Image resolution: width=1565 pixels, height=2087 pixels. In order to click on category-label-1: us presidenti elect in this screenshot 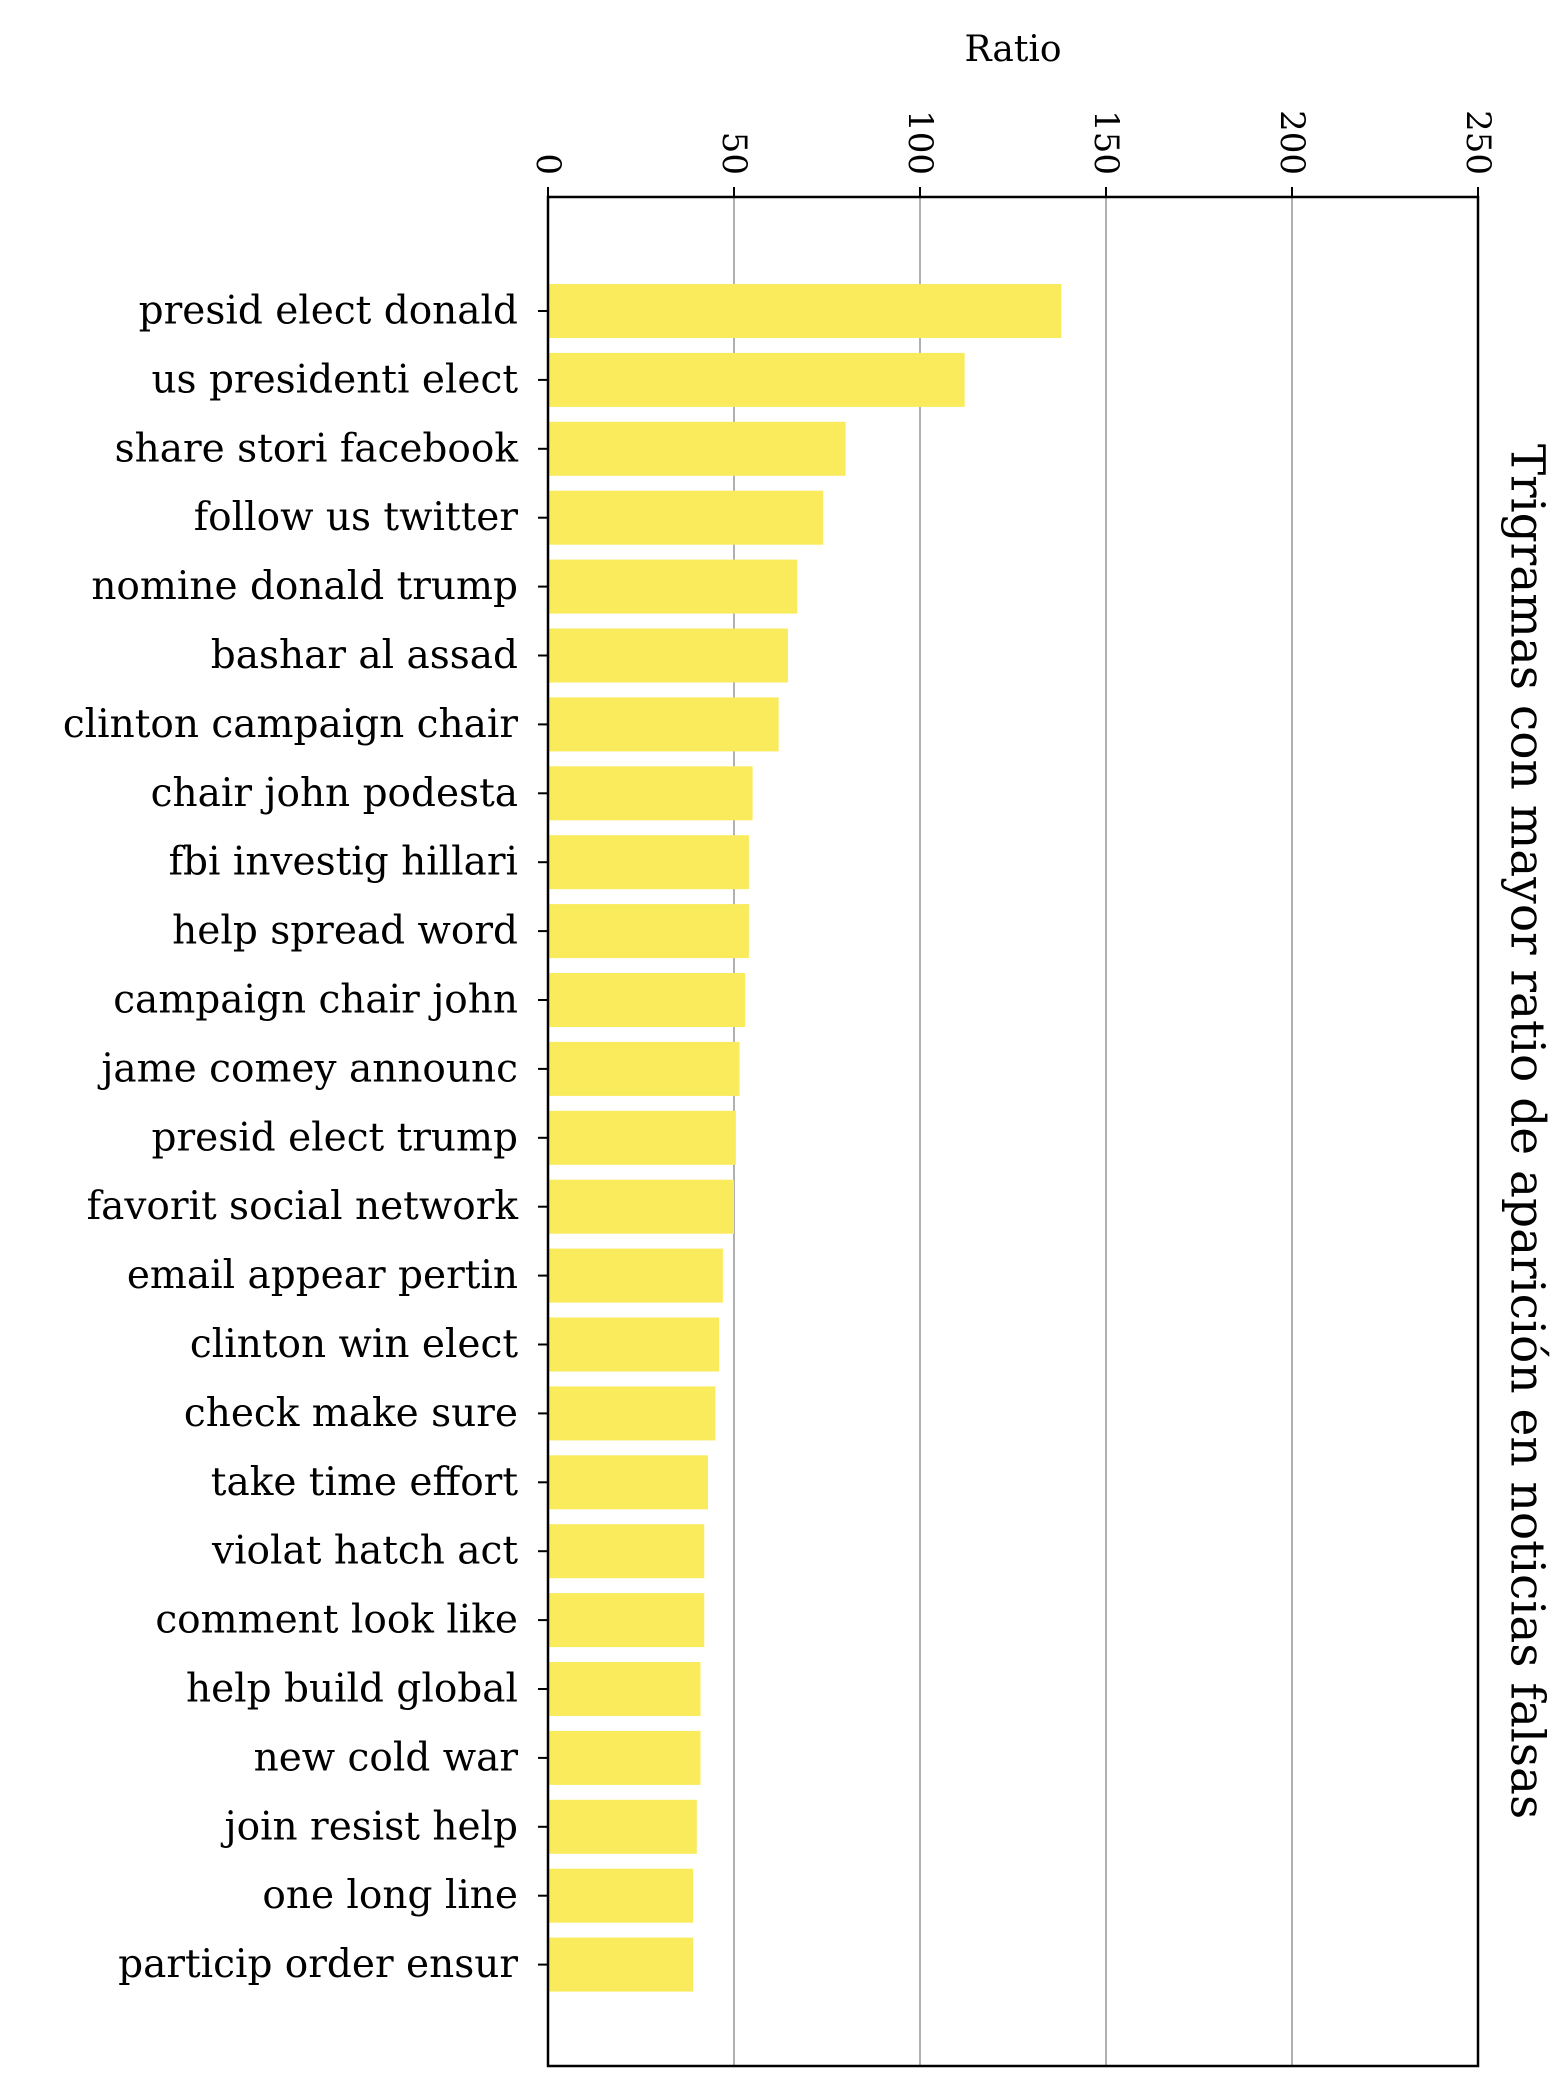, I will do `click(334, 379)`.